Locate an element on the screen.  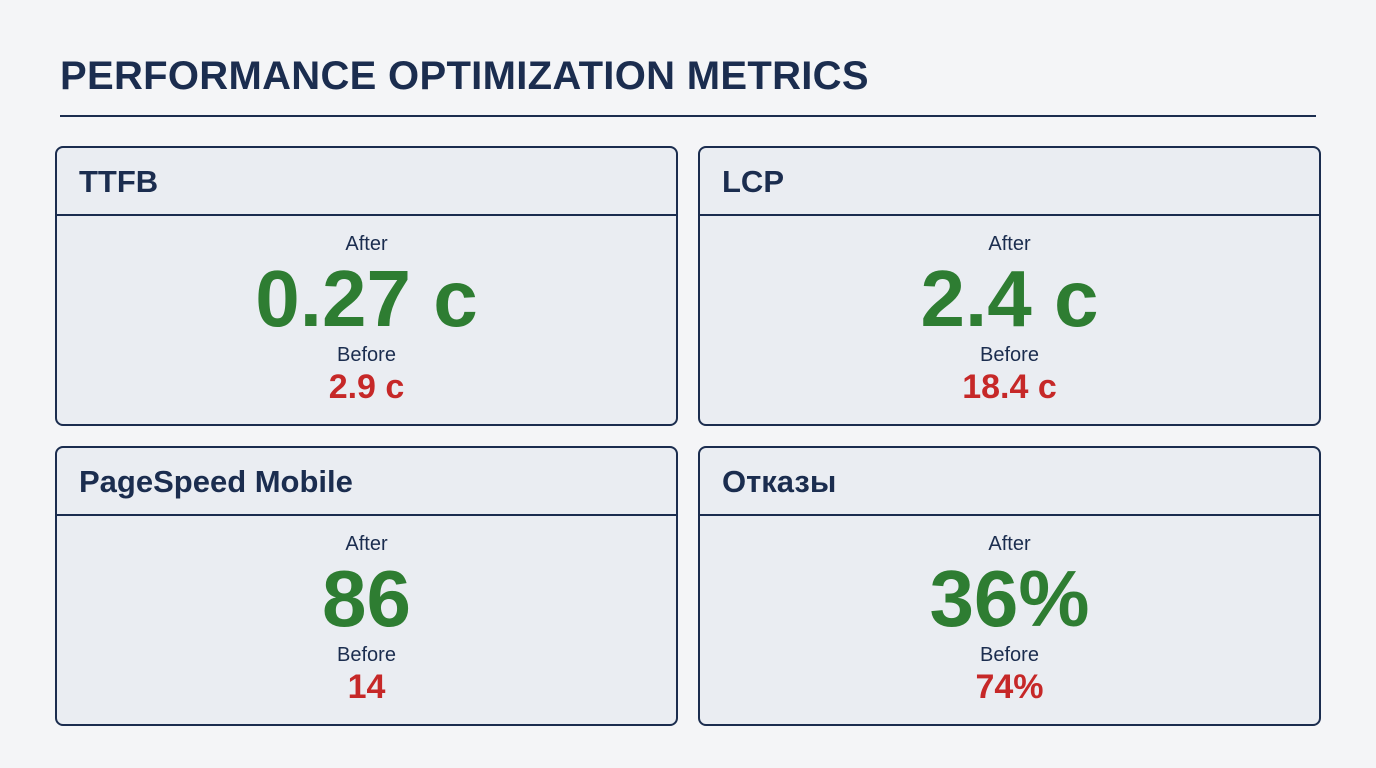
card-title: Отказы is located at coordinates (779, 481).